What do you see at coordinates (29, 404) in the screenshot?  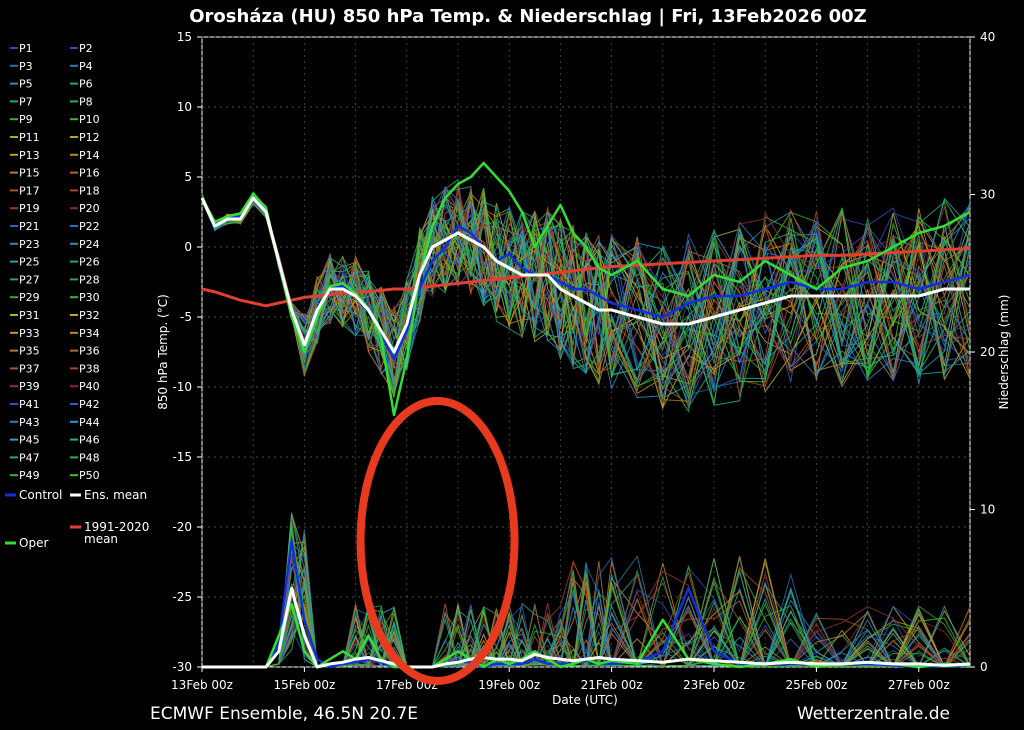 I see `legend-label: P41` at bounding box center [29, 404].